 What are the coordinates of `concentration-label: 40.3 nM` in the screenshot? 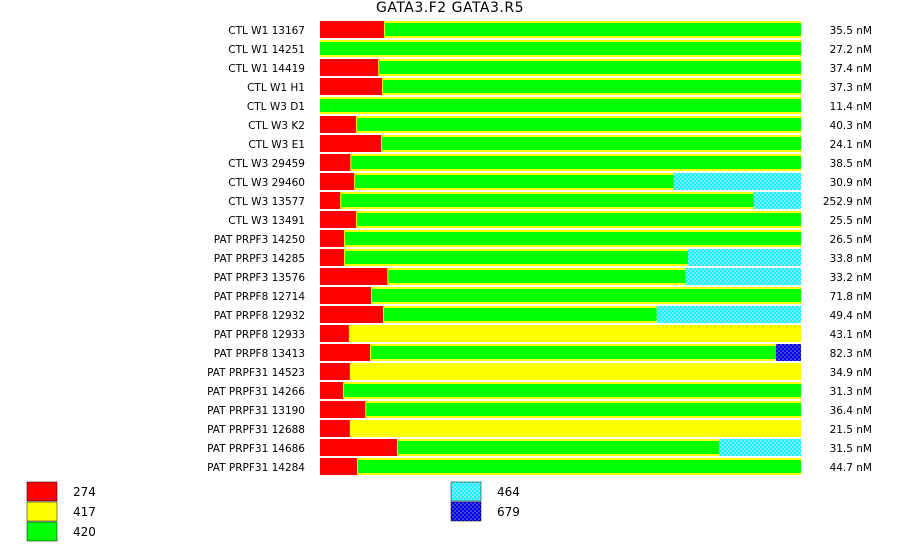 It's located at (851, 126).